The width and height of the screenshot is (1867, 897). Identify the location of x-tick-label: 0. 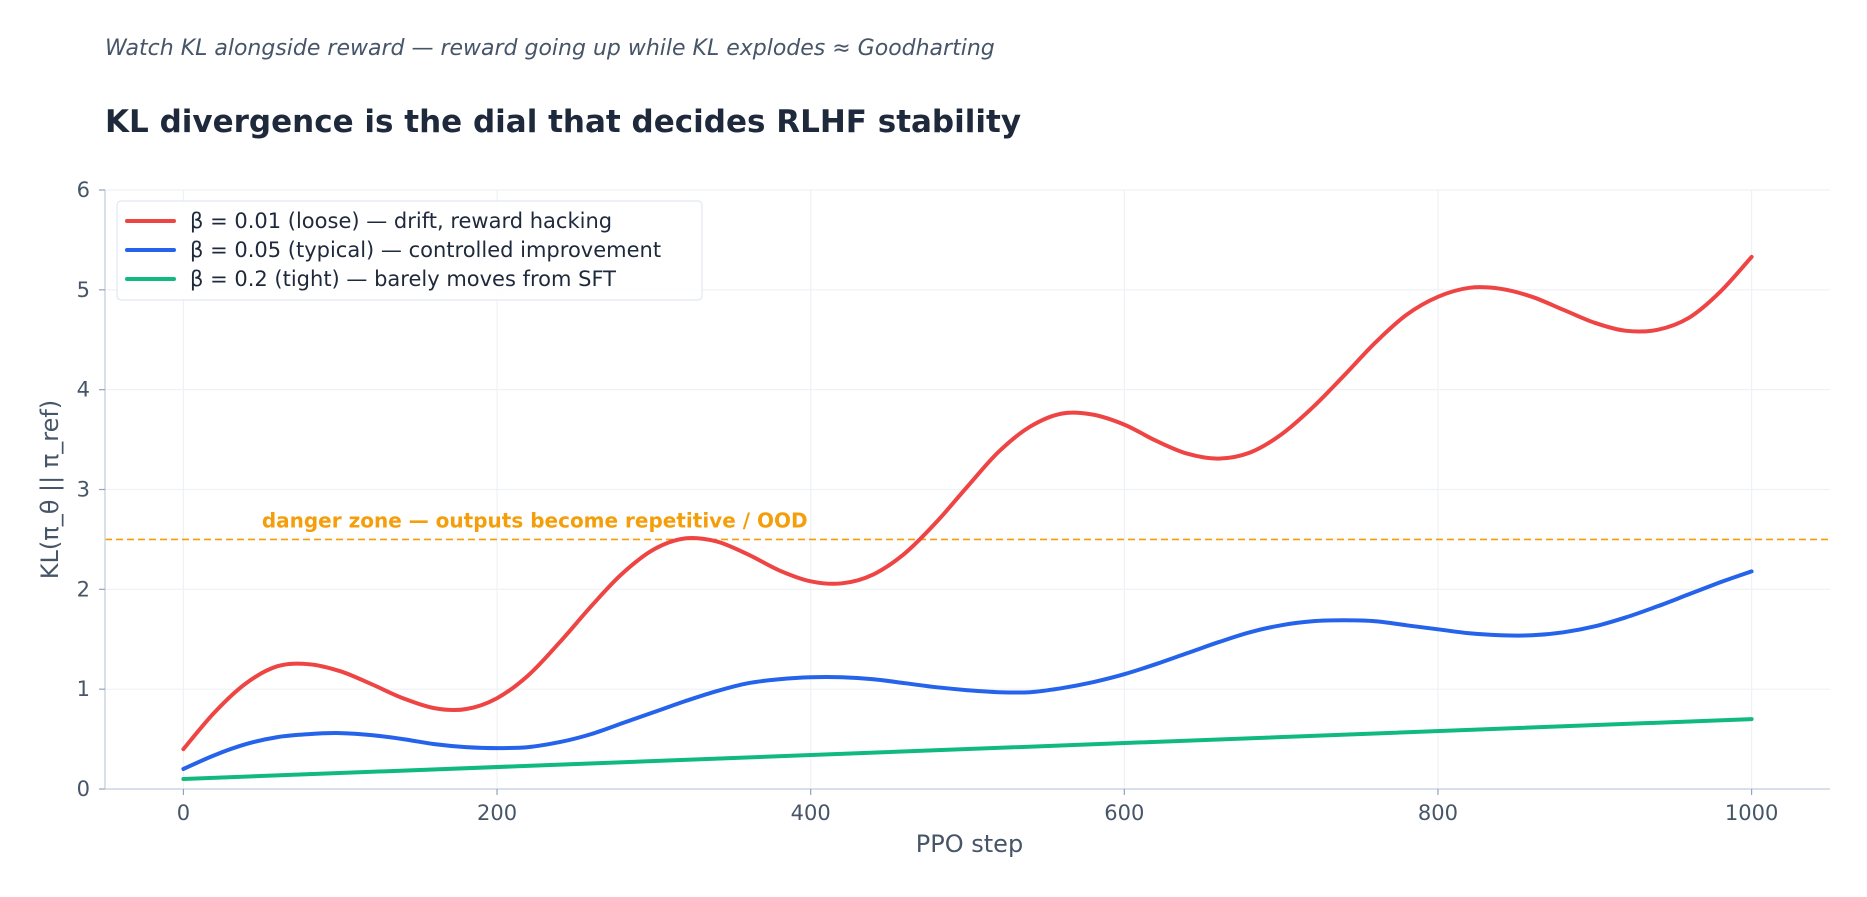
(183, 813).